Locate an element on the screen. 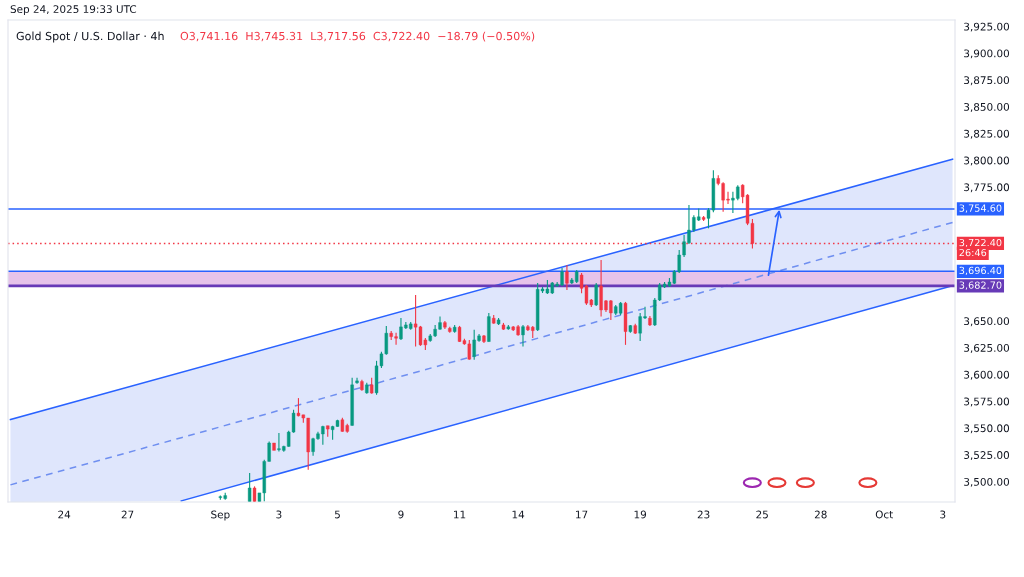  text: Sep 24, 2025 19:33 UTC is located at coordinates (73, 10).